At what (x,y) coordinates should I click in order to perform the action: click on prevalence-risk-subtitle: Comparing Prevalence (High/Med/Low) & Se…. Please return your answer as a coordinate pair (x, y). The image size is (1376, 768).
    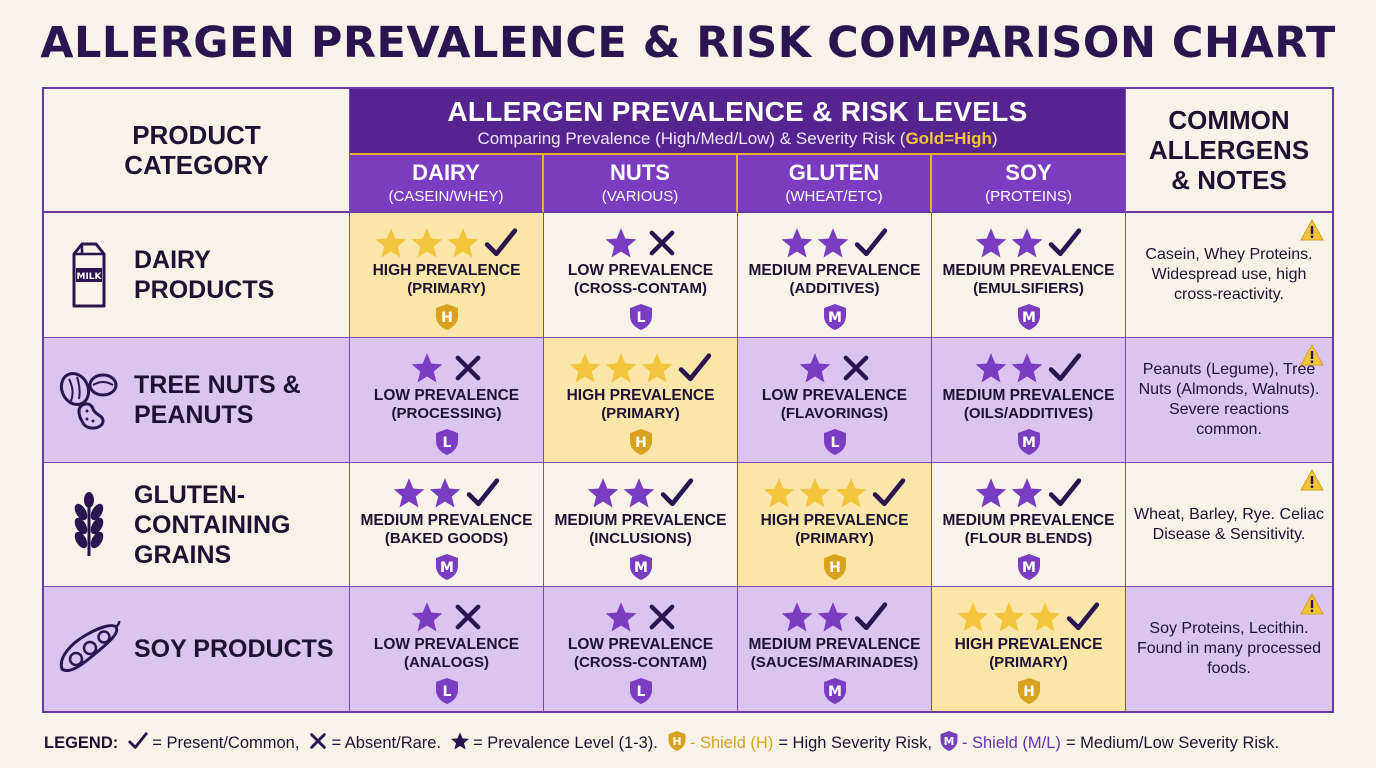
    Looking at the image, I should click on (737, 138).